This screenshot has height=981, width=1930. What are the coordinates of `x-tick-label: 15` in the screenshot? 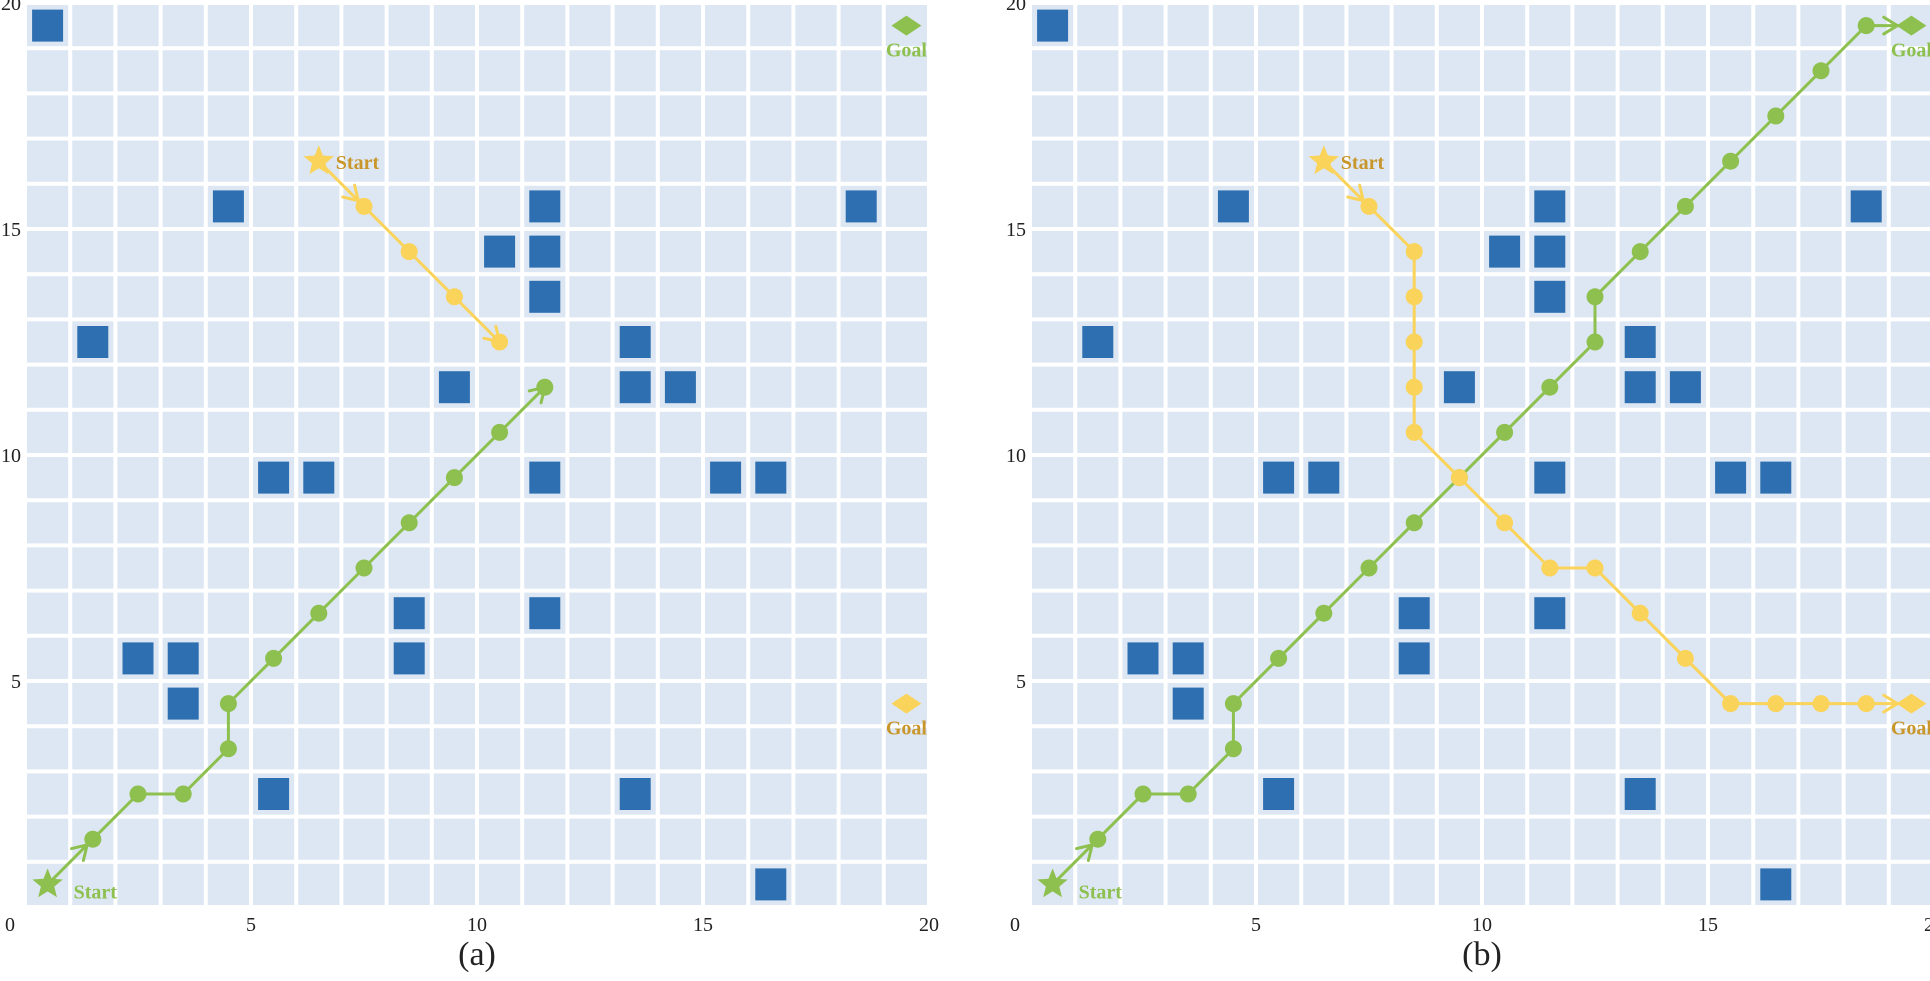 It's located at (703, 925).